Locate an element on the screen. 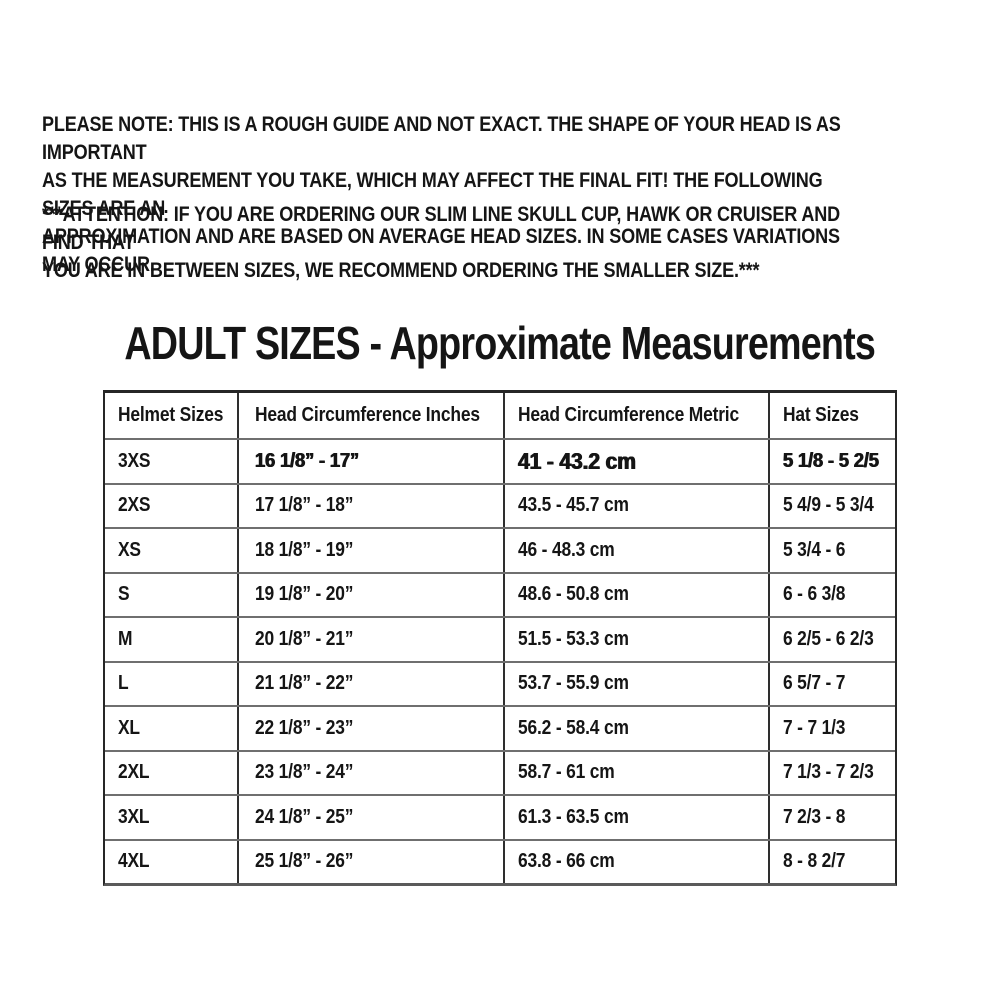 The height and width of the screenshot is (1000, 1000). table-header-label: Head Circumference Metric is located at coordinates (628, 415).